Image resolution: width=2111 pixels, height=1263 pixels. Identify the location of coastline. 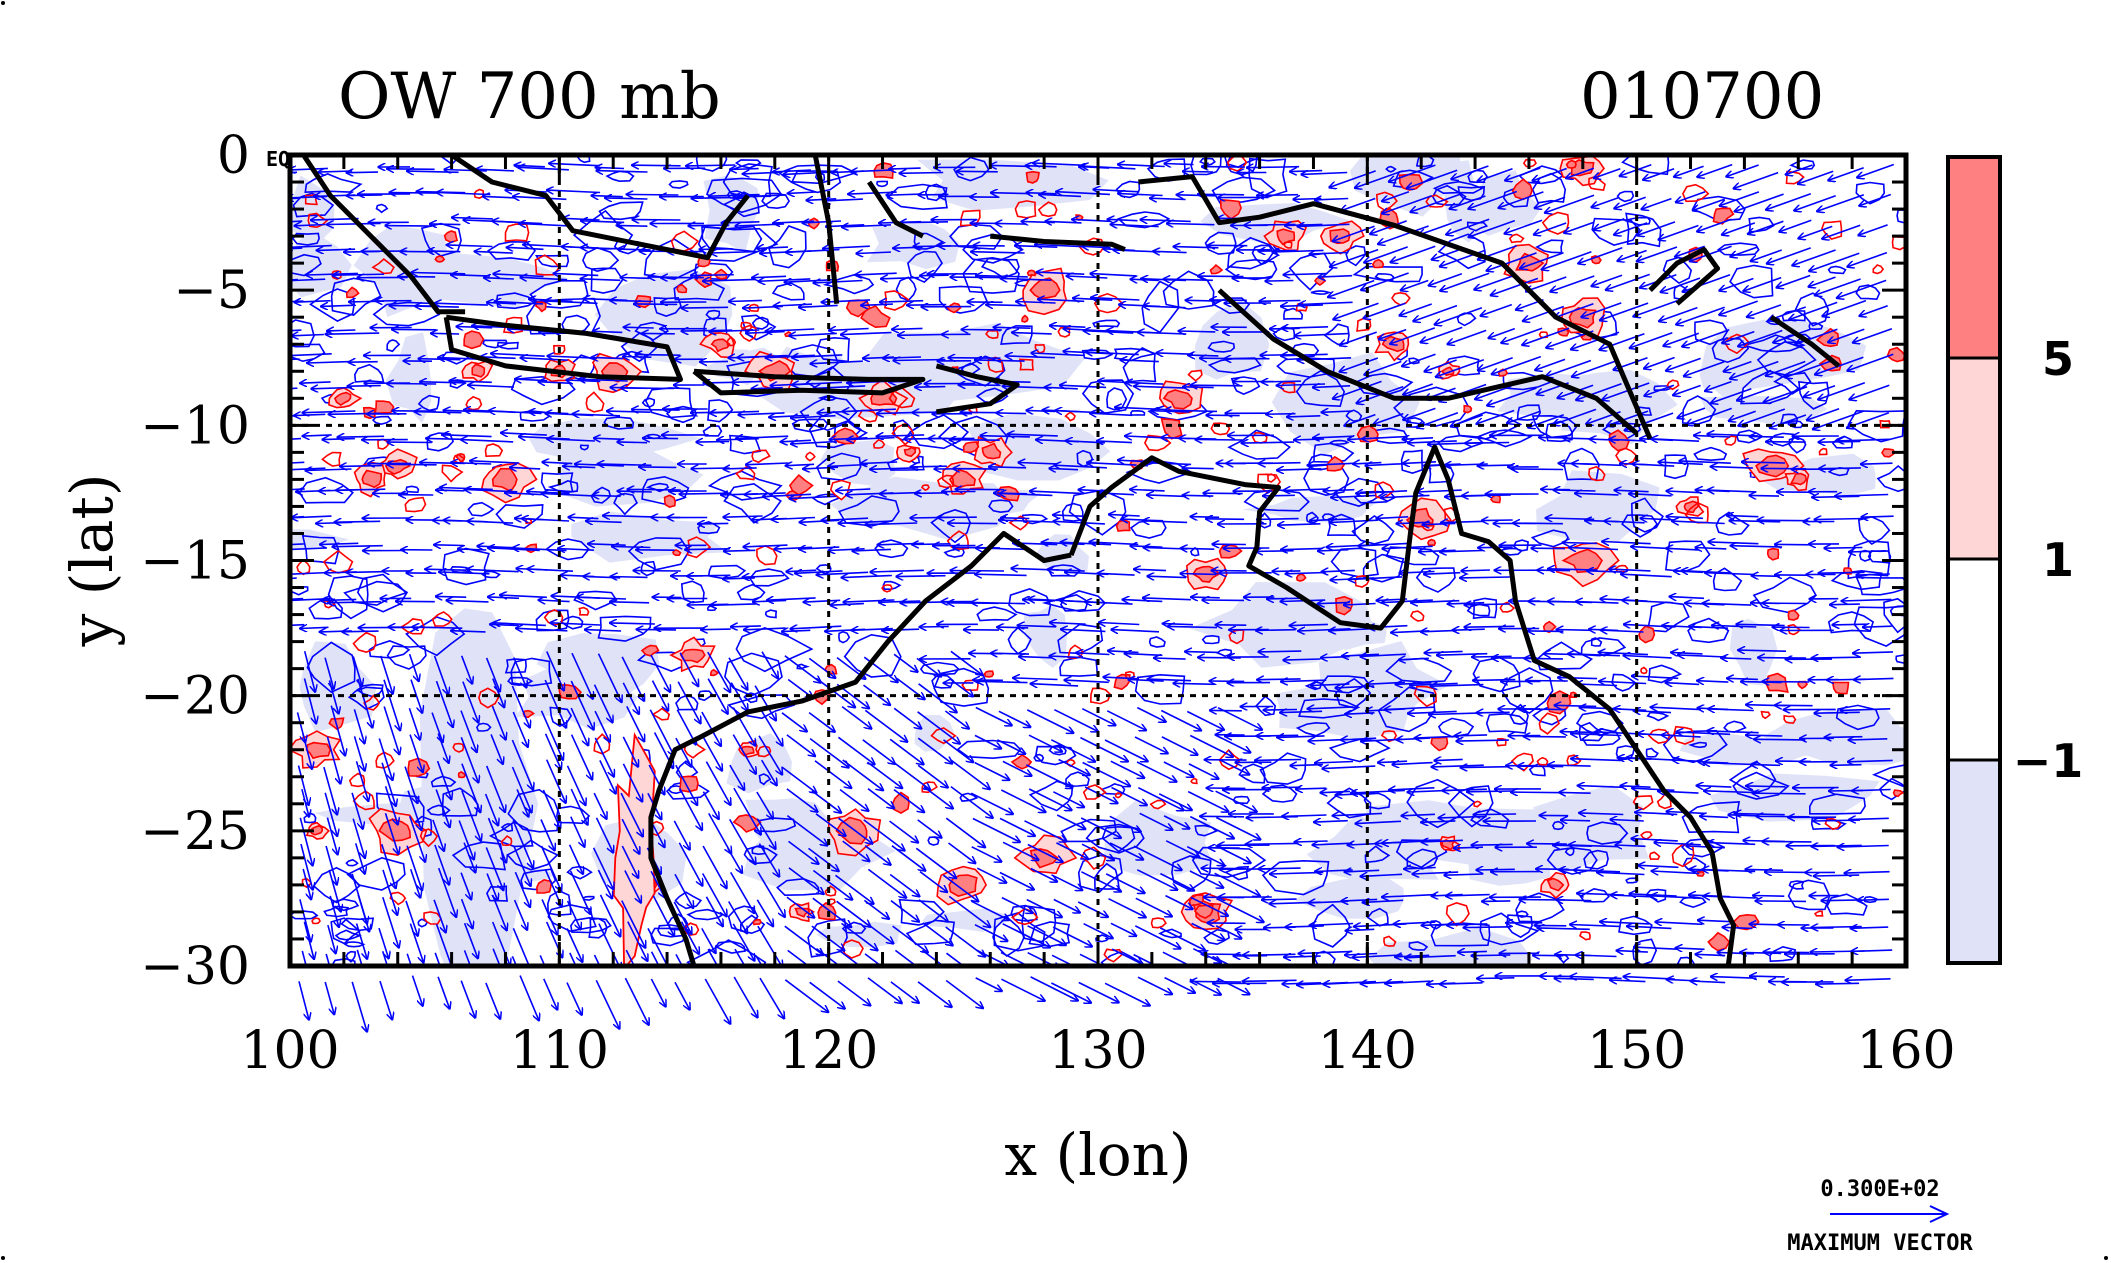
(1684, 276).